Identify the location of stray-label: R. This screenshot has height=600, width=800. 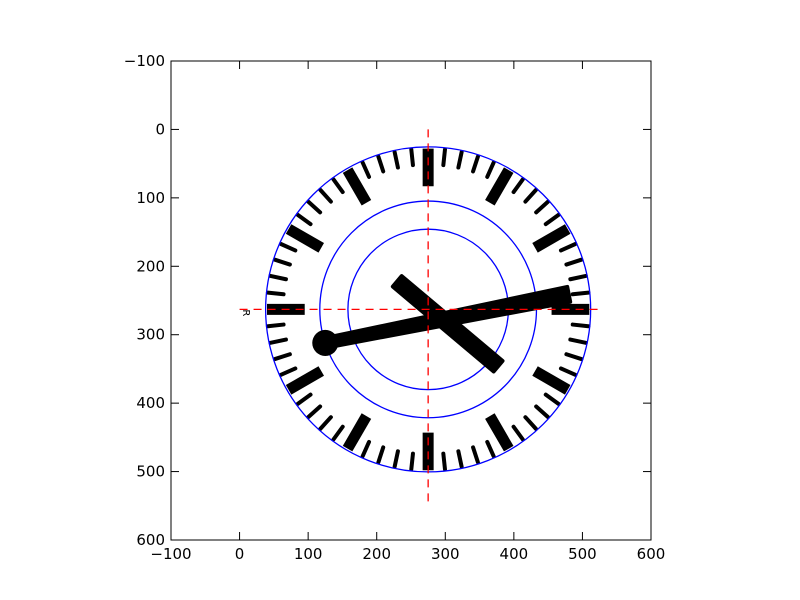
(245, 312).